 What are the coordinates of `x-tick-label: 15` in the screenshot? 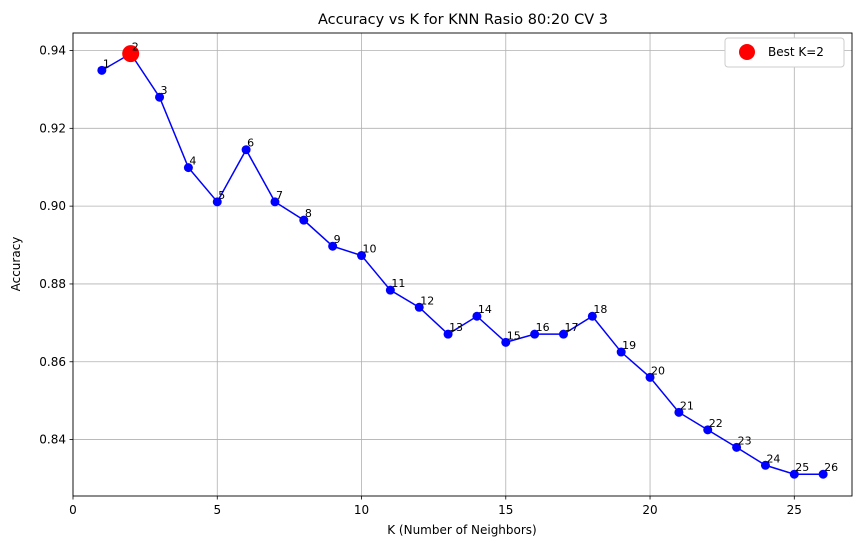 It's located at (505, 510).